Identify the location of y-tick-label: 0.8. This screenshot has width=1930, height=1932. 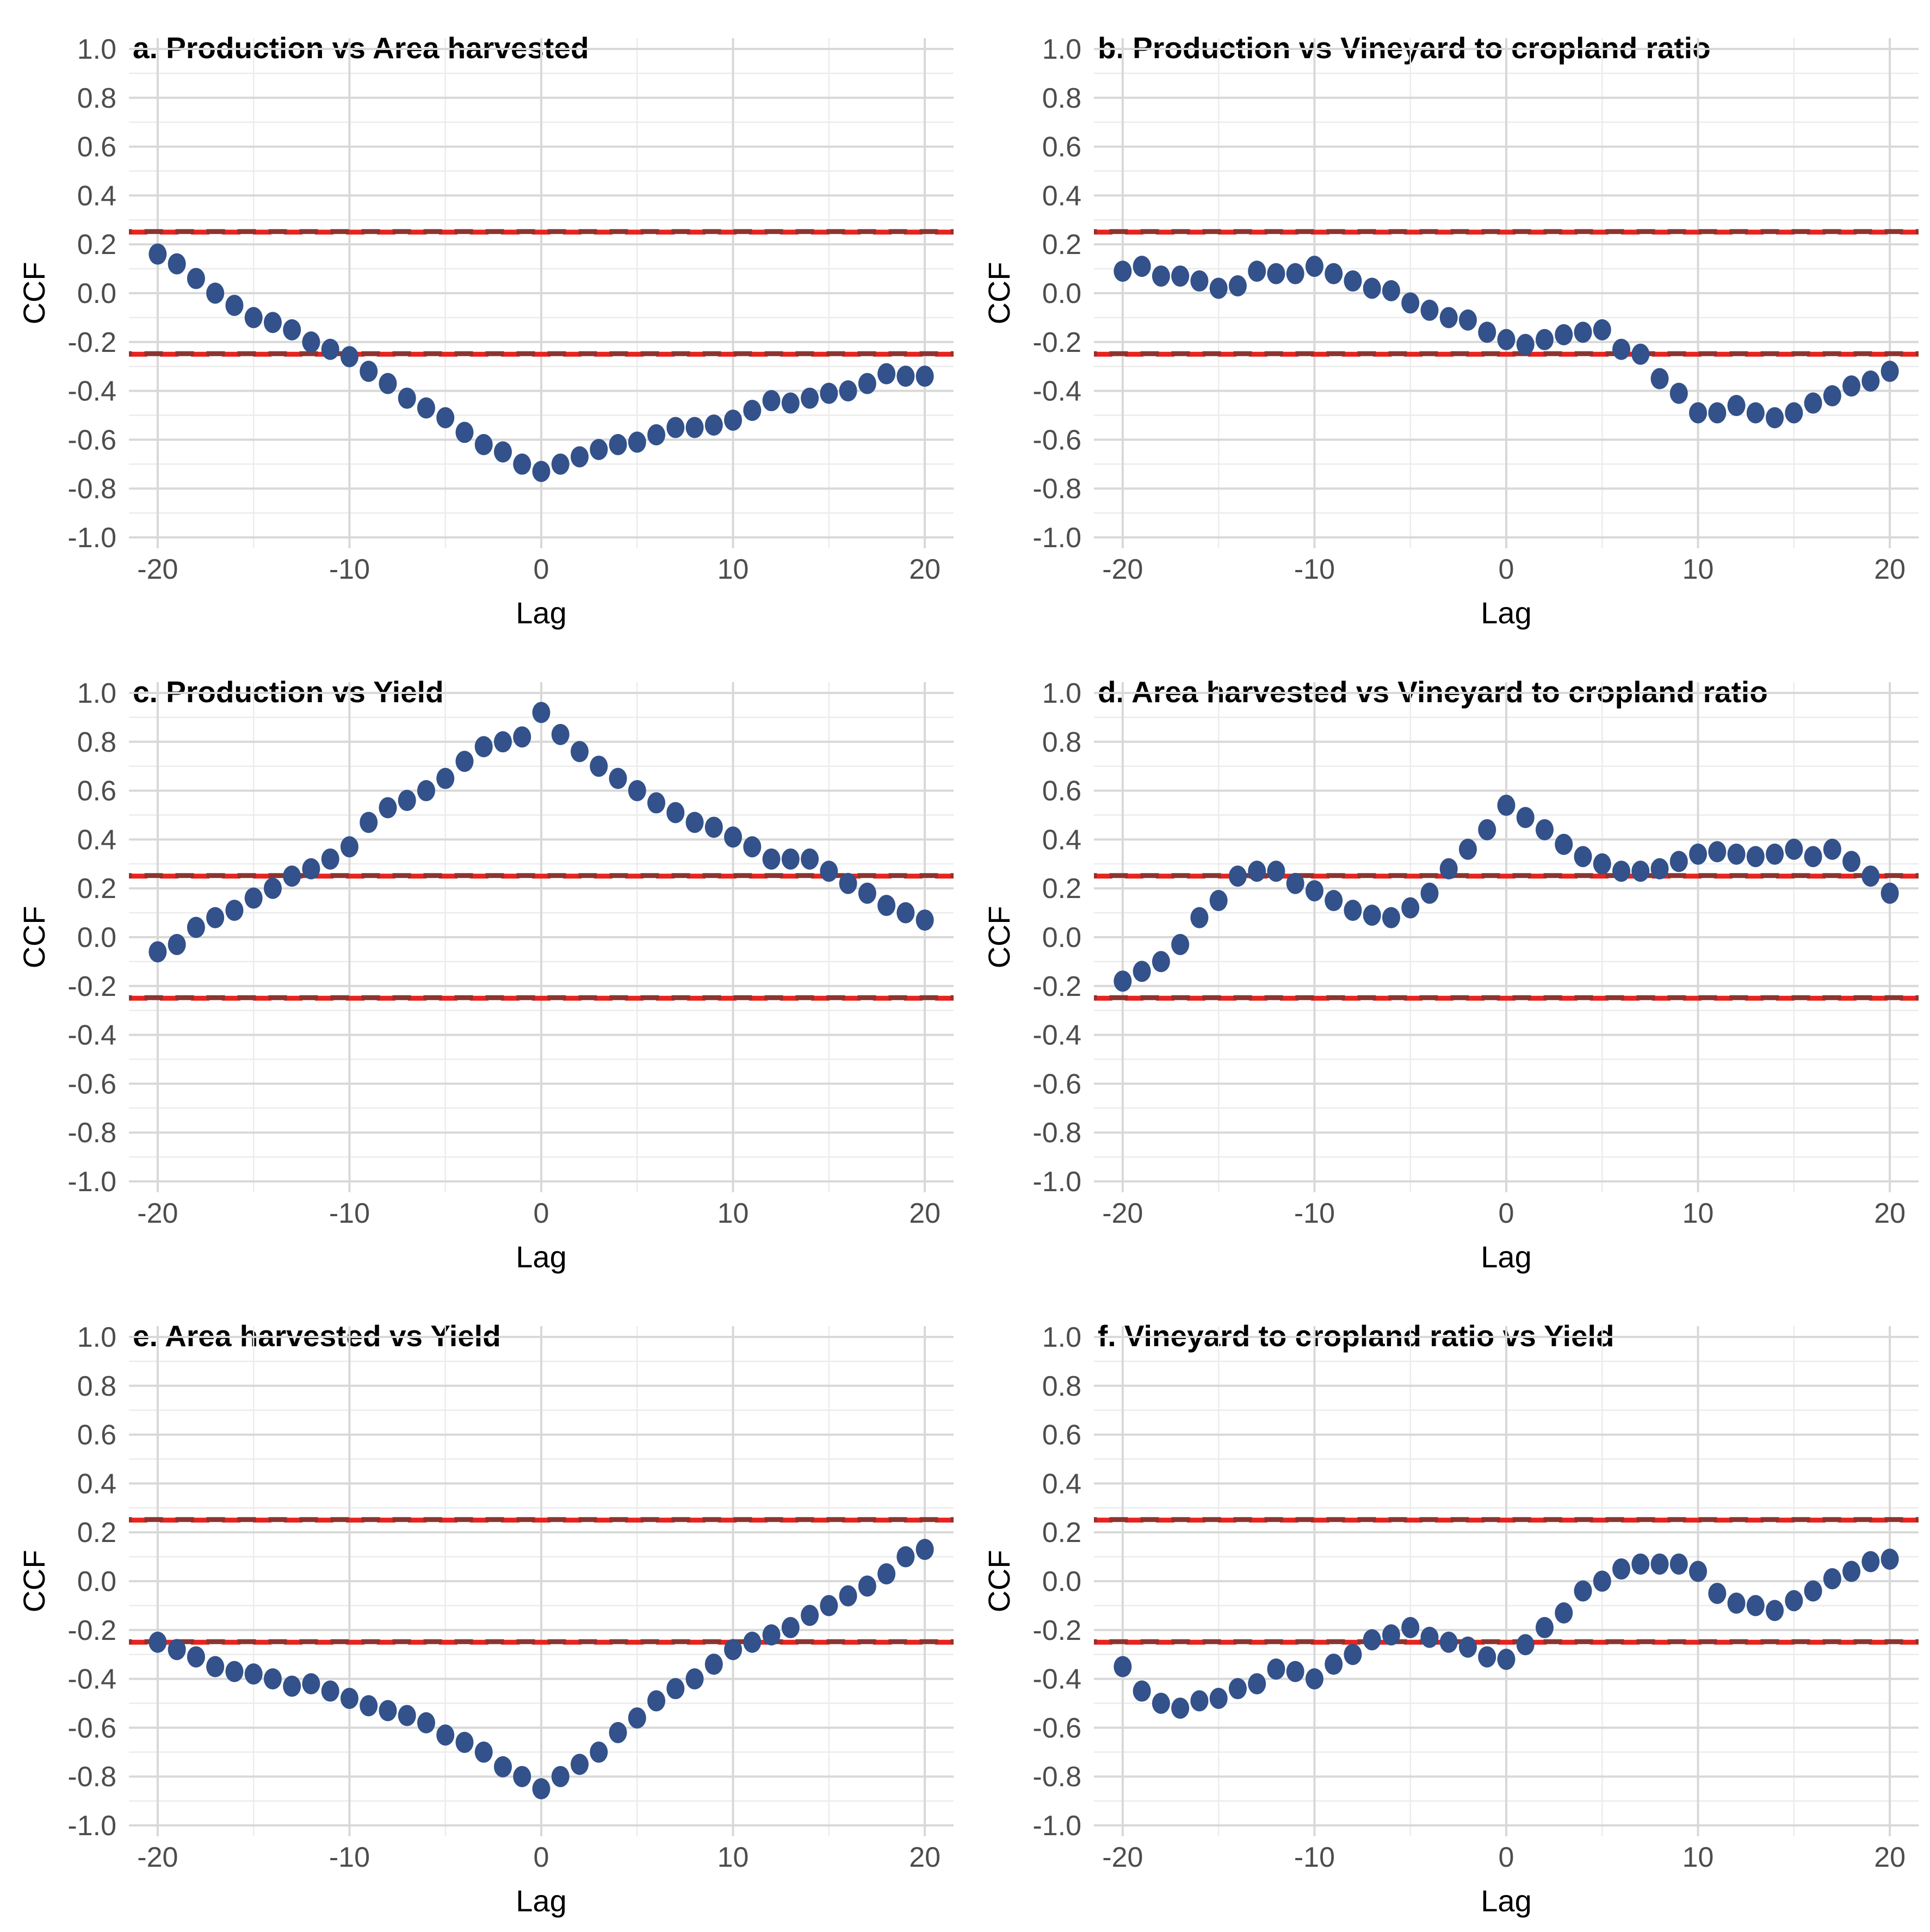
(1061, 742).